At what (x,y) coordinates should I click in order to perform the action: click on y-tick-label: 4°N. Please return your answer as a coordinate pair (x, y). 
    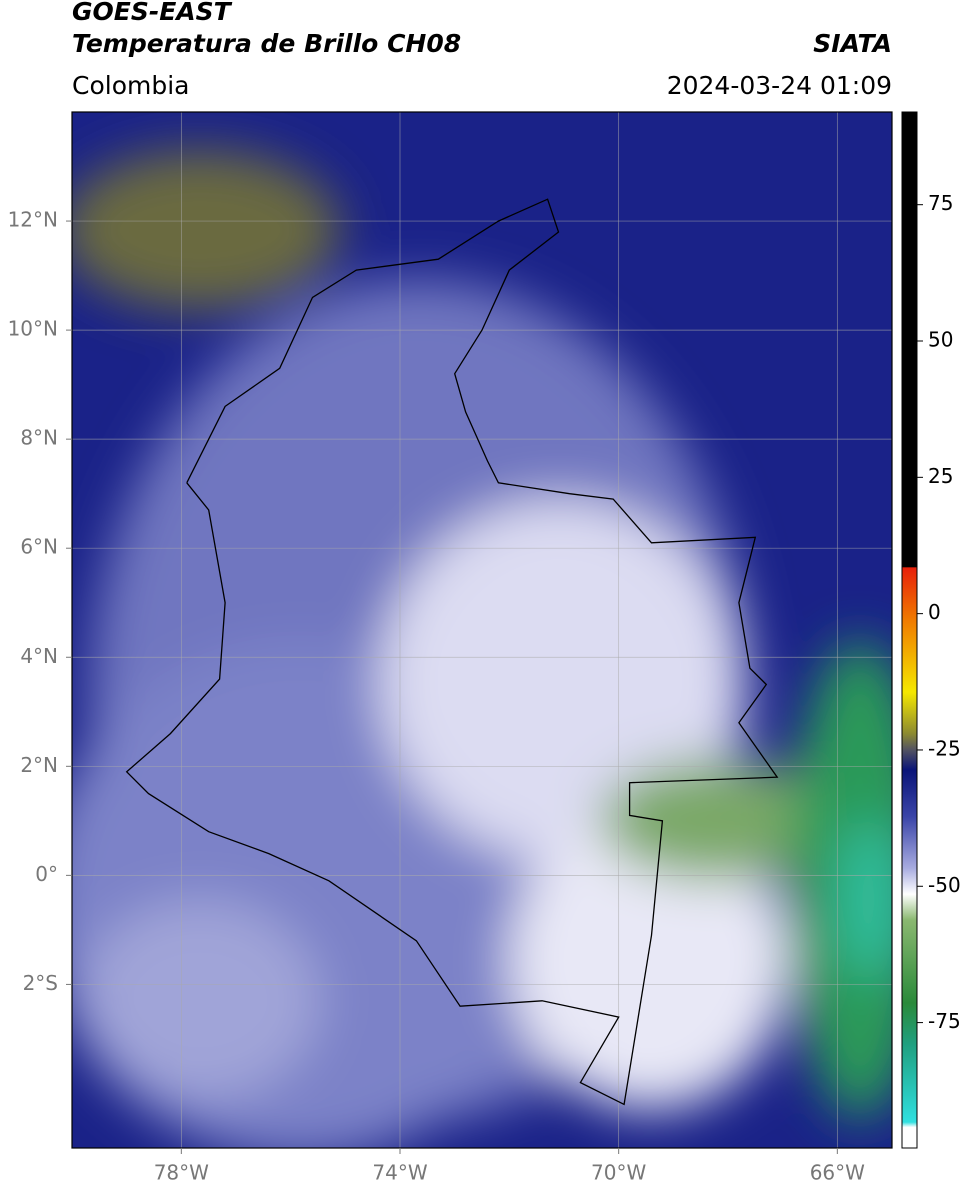
    Looking at the image, I should click on (39, 656).